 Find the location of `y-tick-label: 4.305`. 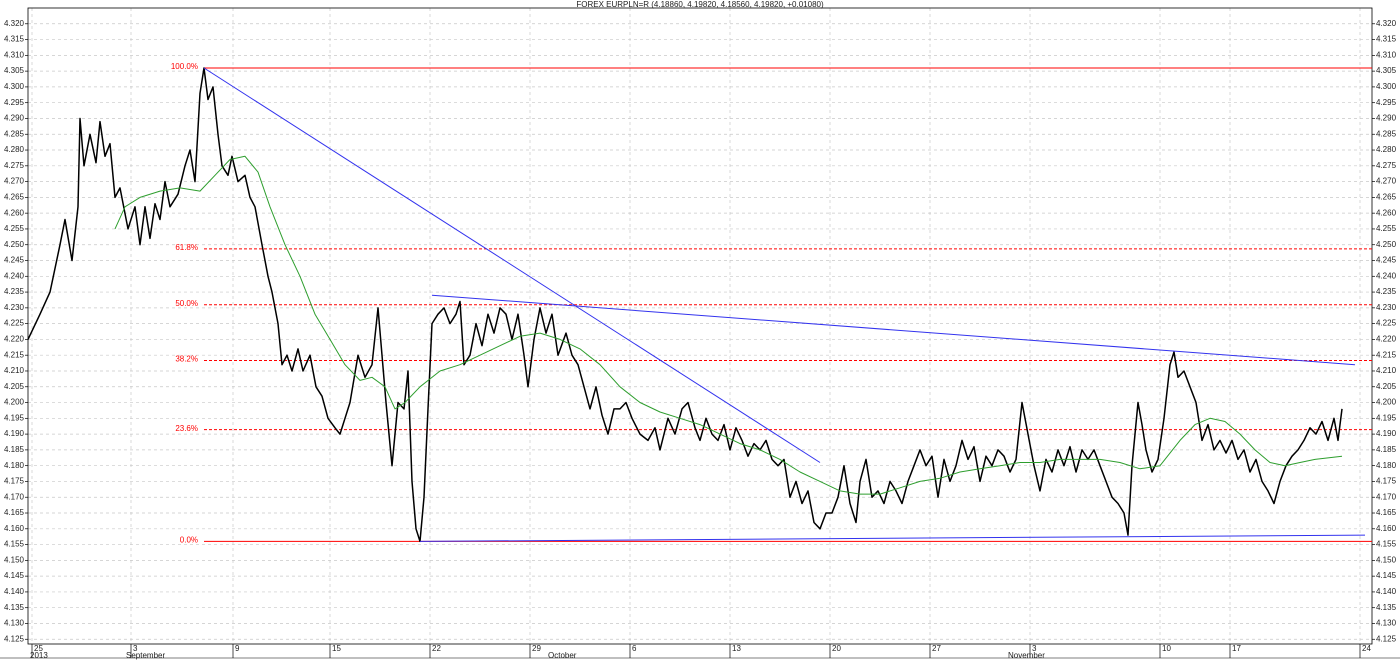

y-tick-label: 4.305 is located at coordinates (1386, 70).